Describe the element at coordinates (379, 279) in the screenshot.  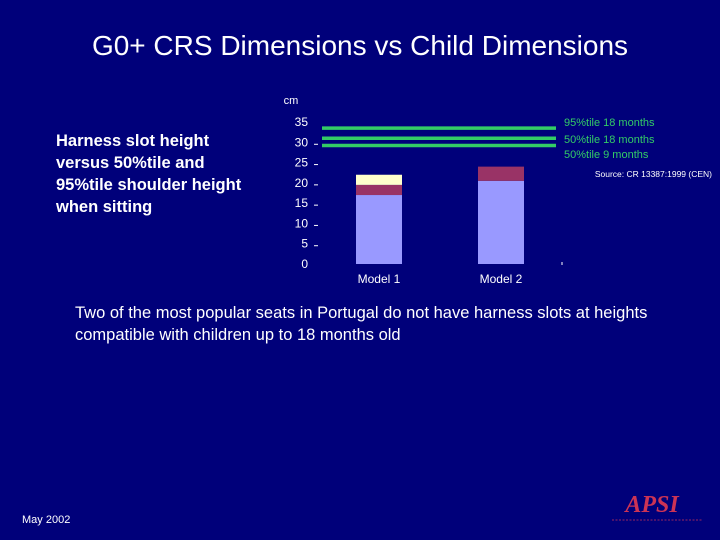
I see `x-tick-label: Model 1` at that location.